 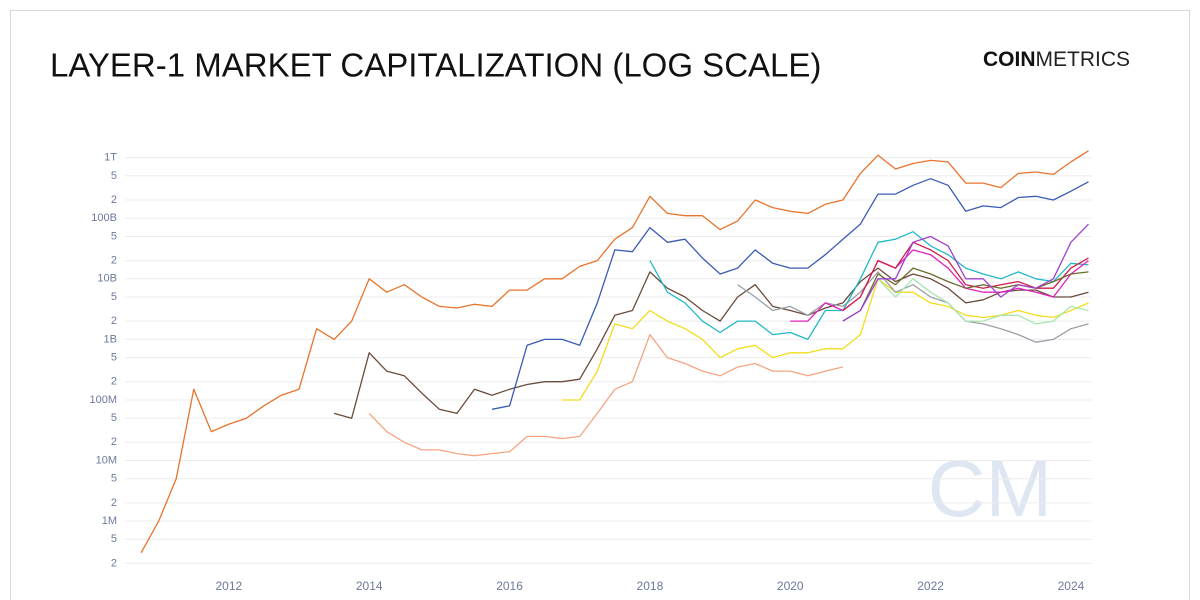 What do you see at coordinates (103, 400) in the screenshot?
I see `y-tick-label: 100M` at bounding box center [103, 400].